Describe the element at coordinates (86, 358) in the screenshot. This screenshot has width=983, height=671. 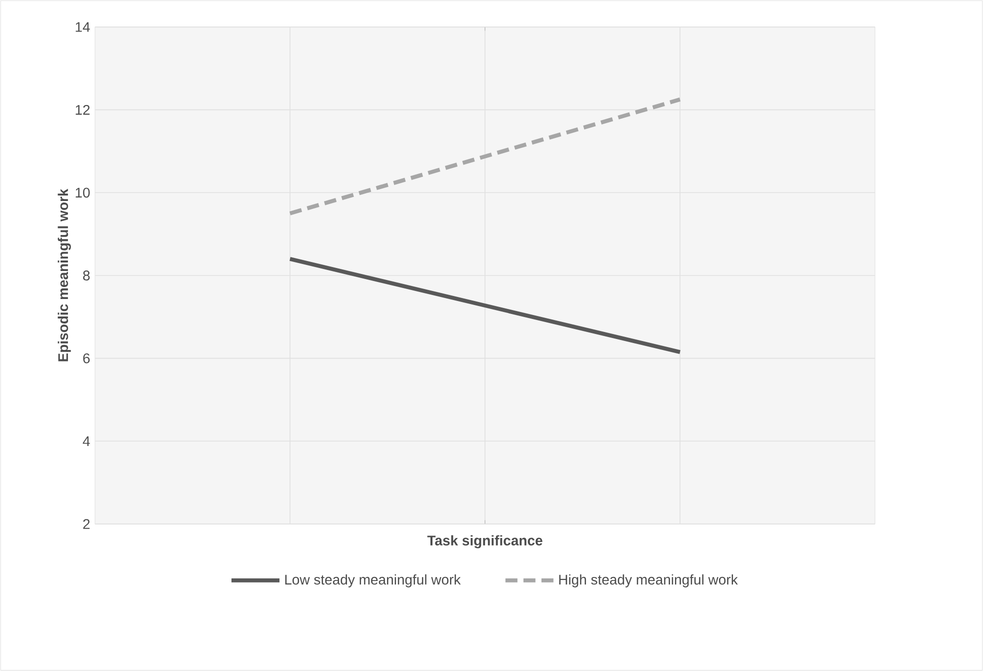
I see `y-tick-label: 6` at that location.